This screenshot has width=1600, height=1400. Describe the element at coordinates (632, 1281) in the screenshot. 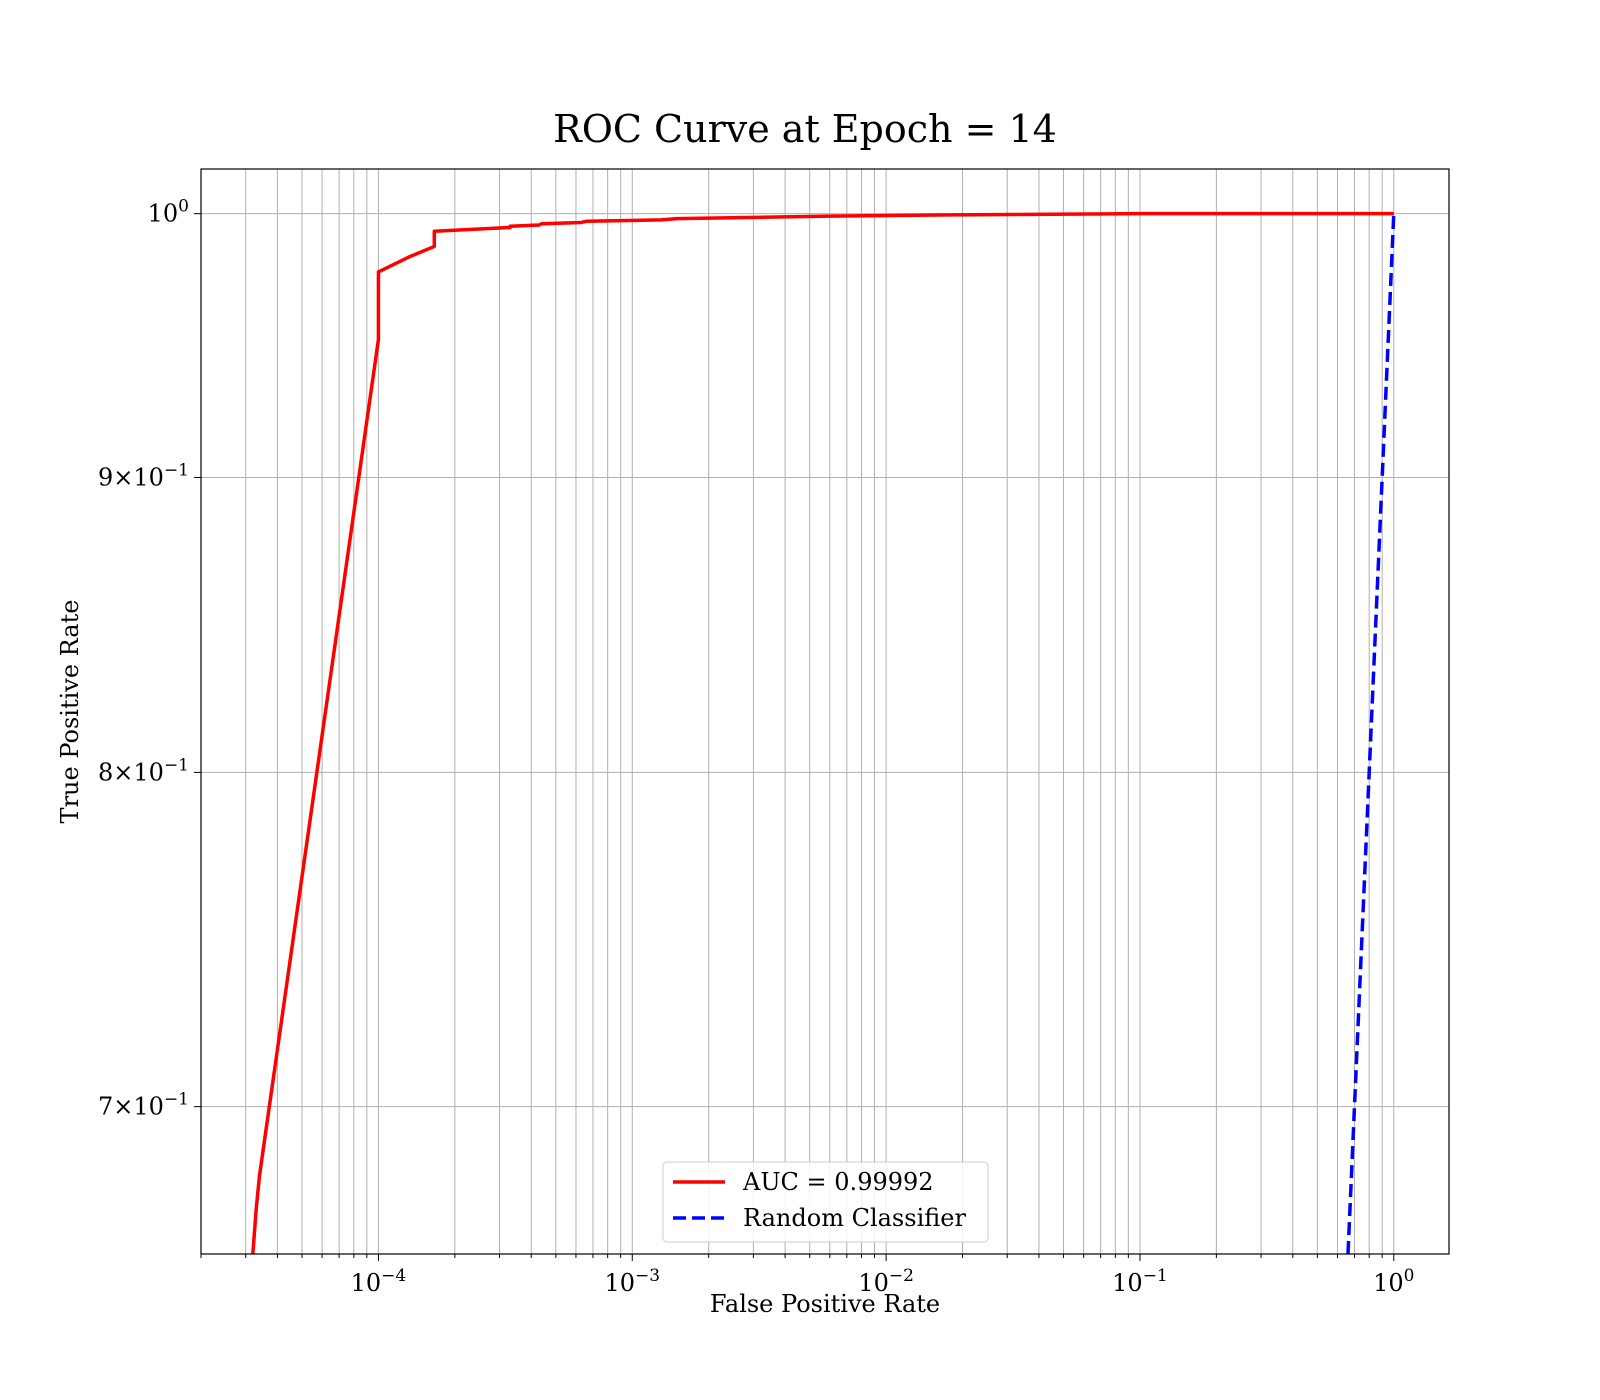

I see `x-tick-label: 10⁻³` at that location.